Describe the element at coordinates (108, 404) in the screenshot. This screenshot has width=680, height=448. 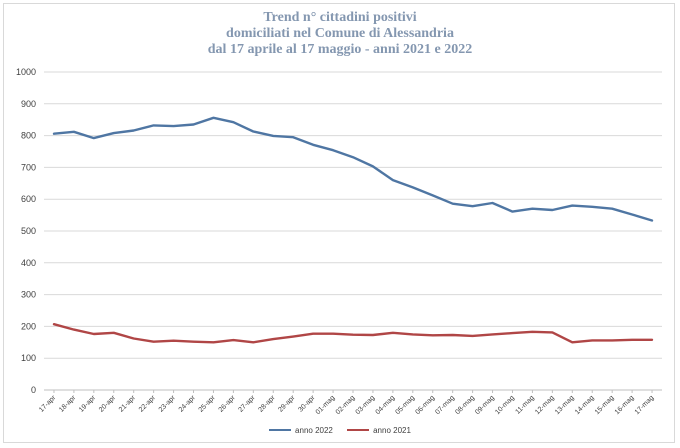
I see `x-tick-label-20-apr: 20-apr` at that location.